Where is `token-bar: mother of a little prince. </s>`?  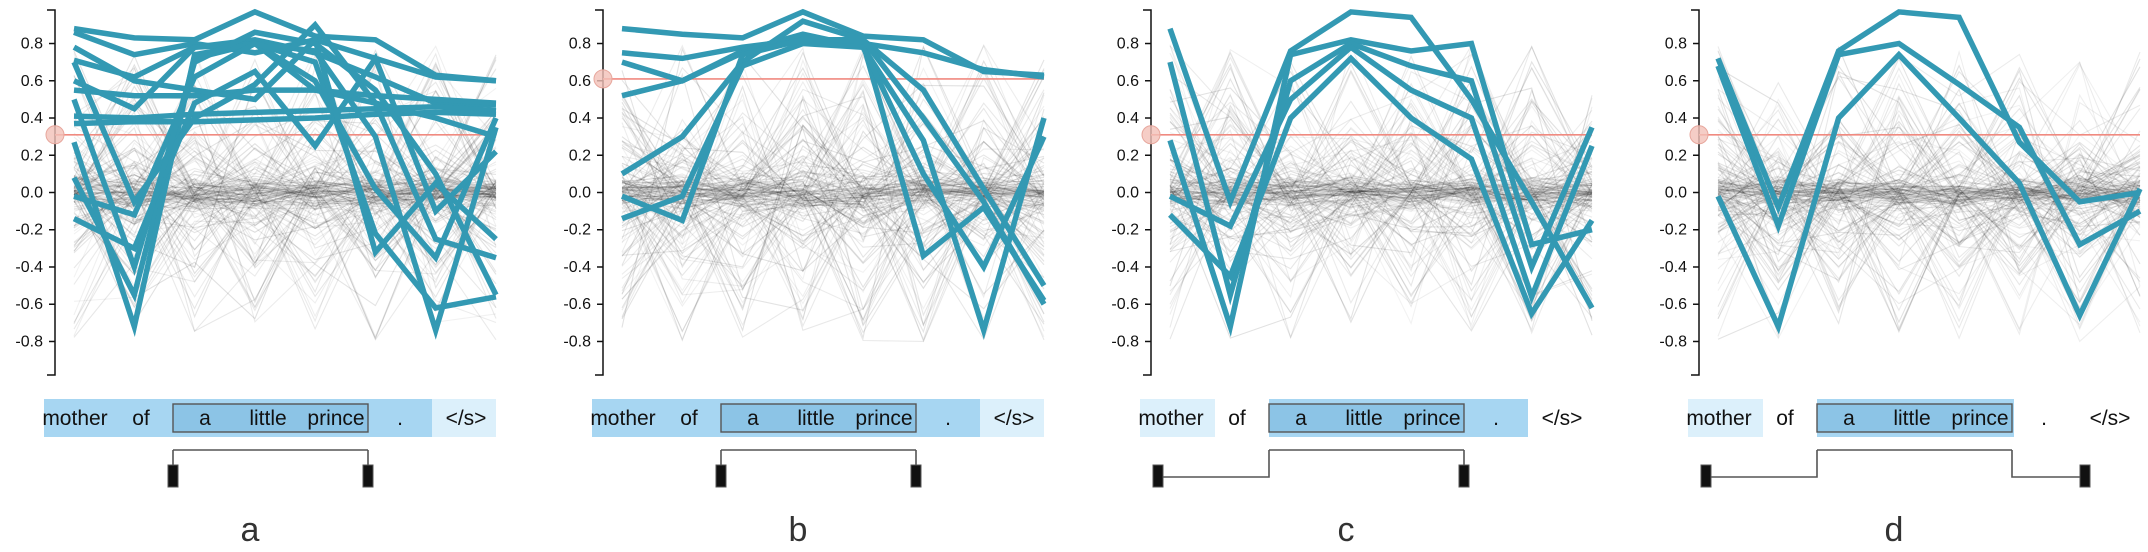
token-bar: mother of a little prince. </s> is located at coordinates (1360, 418).